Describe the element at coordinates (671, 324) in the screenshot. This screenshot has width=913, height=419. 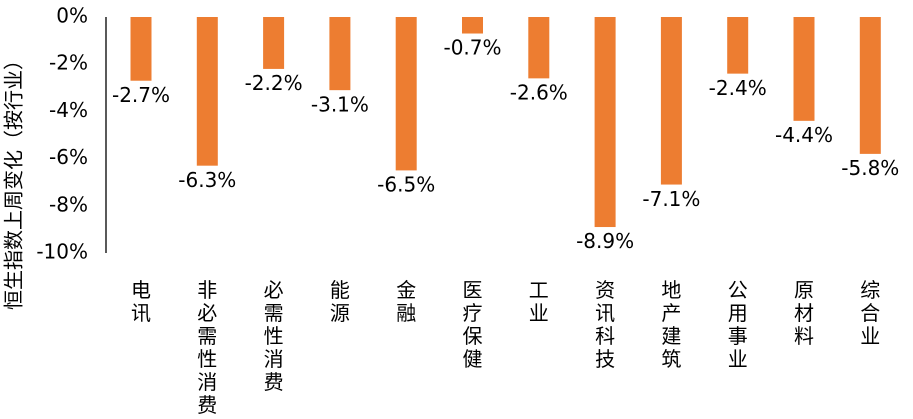
I see `category-label: 地产建筑` at that location.